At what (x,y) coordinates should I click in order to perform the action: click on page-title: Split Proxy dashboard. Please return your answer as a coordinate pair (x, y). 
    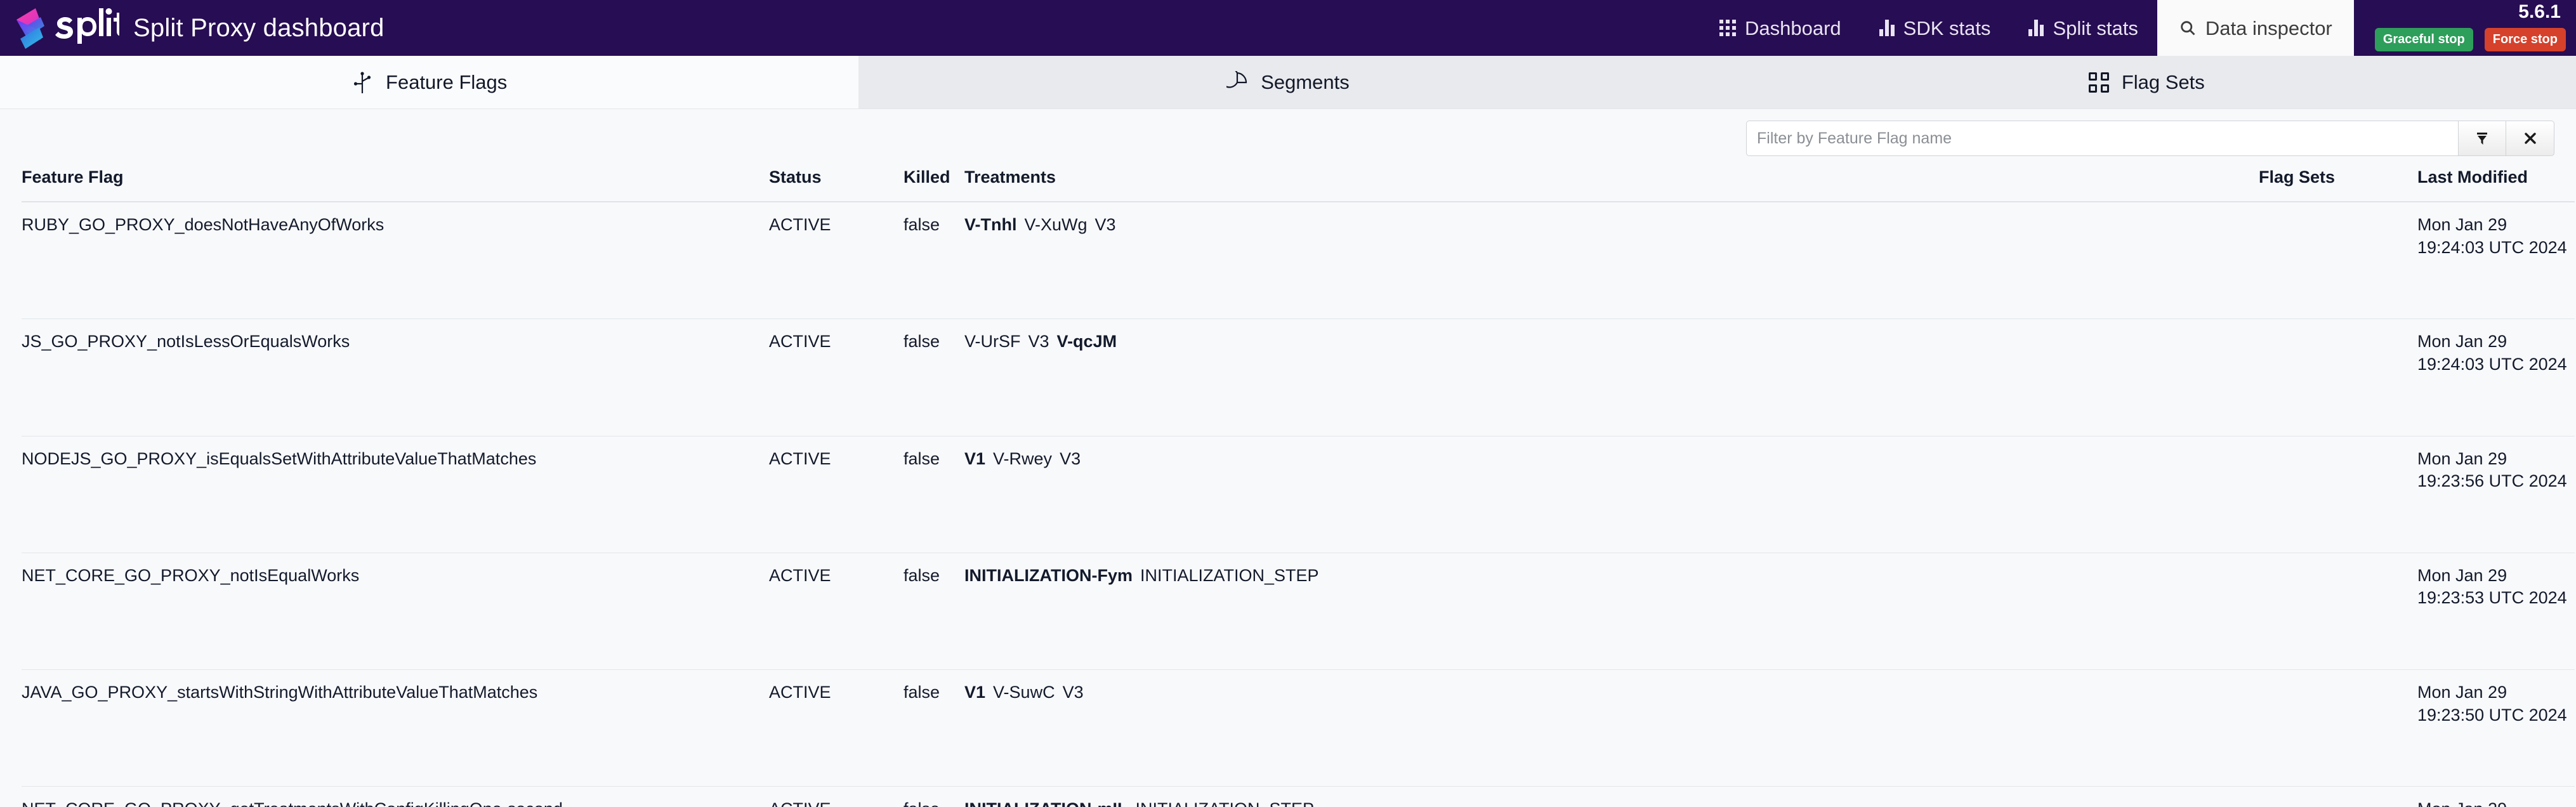
    Looking at the image, I should click on (258, 27).